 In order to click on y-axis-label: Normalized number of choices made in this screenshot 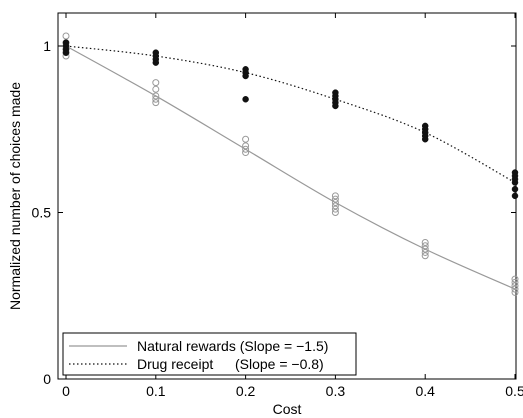, I will do `click(15, 196)`.